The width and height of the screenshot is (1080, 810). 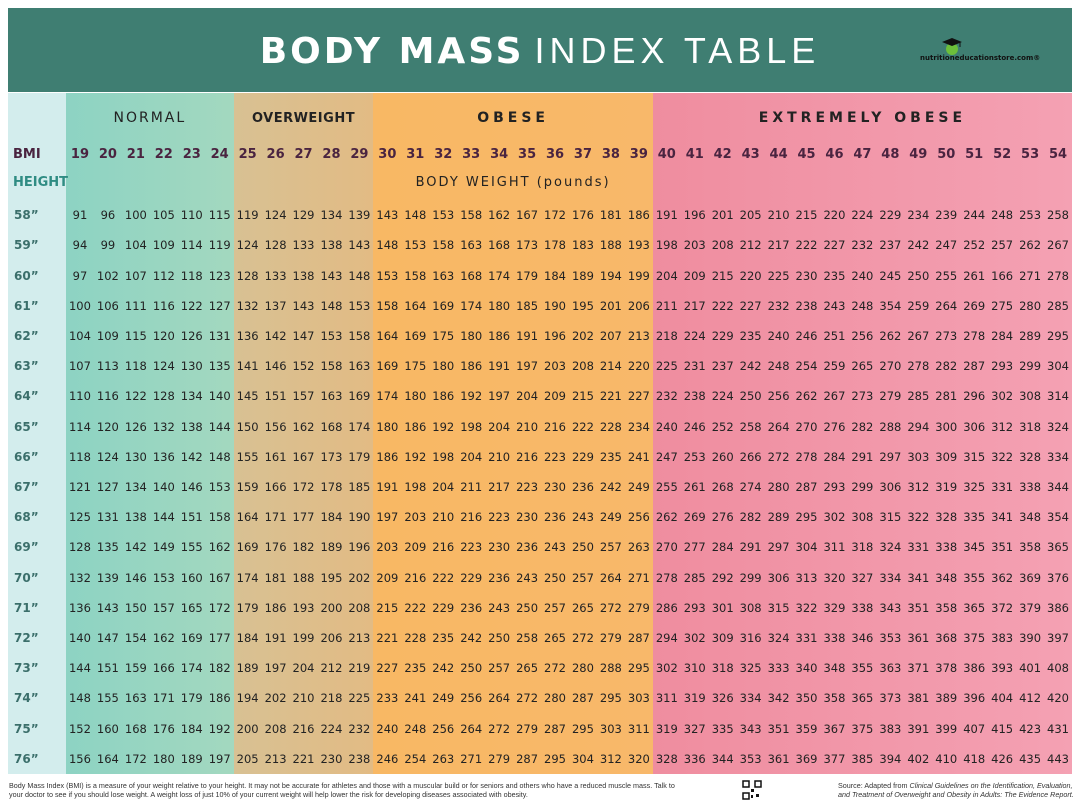 What do you see at coordinates (387, 517) in the screenshot?
I see `weight-value: 197` at bounding box center [387, 517].